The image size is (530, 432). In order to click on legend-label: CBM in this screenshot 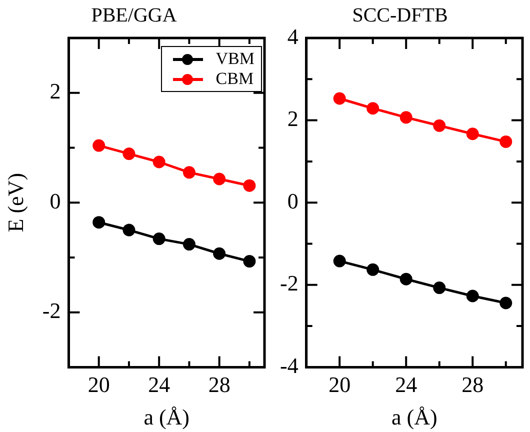, I will do `click(235, 79)`.